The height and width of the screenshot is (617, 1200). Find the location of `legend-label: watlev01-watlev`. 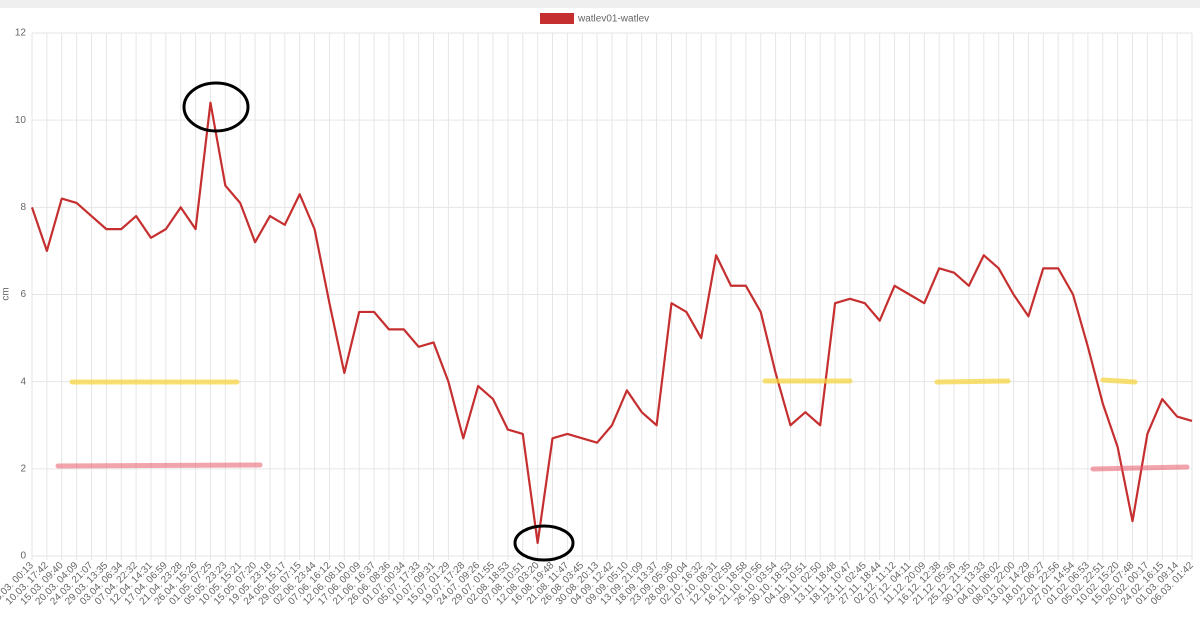

legend-label: watlev01-watlev is located at coordinates (613, 19).